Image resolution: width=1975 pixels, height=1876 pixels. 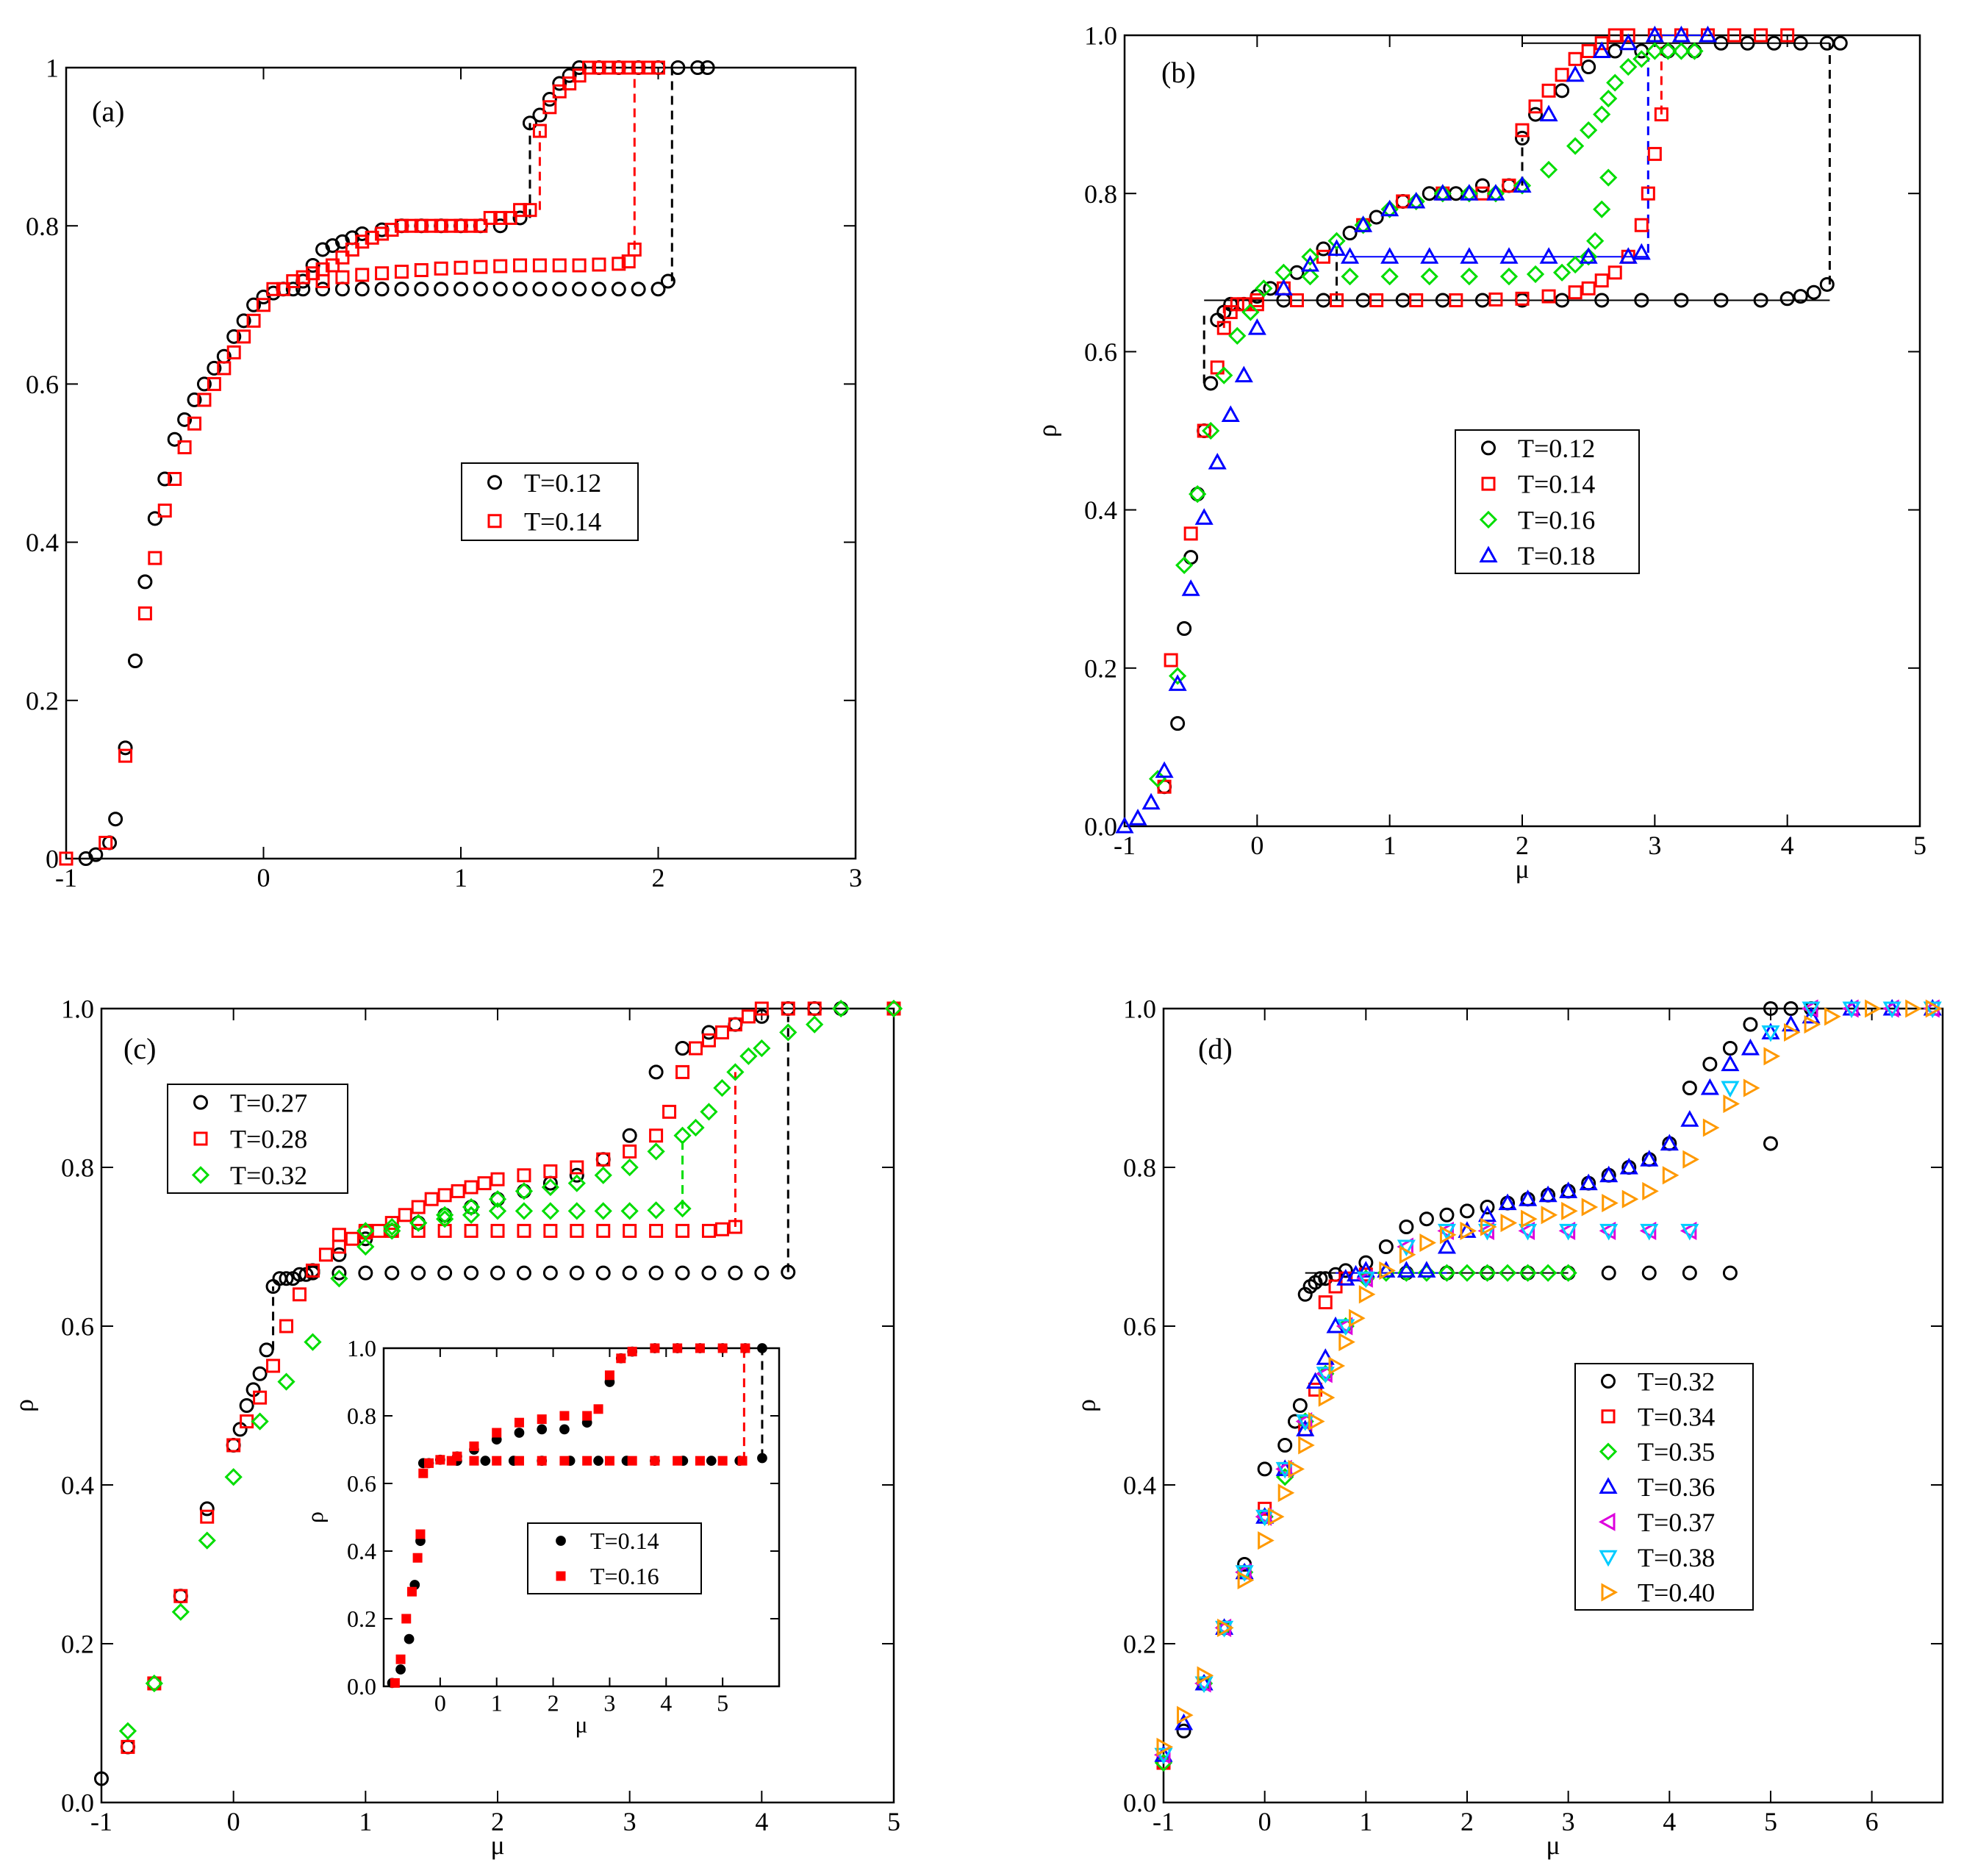 What do you see at coordinates (1100, 352) in the screenshot?
I see `y-tick-label: 0.6` at bounding box center [1100, 352].